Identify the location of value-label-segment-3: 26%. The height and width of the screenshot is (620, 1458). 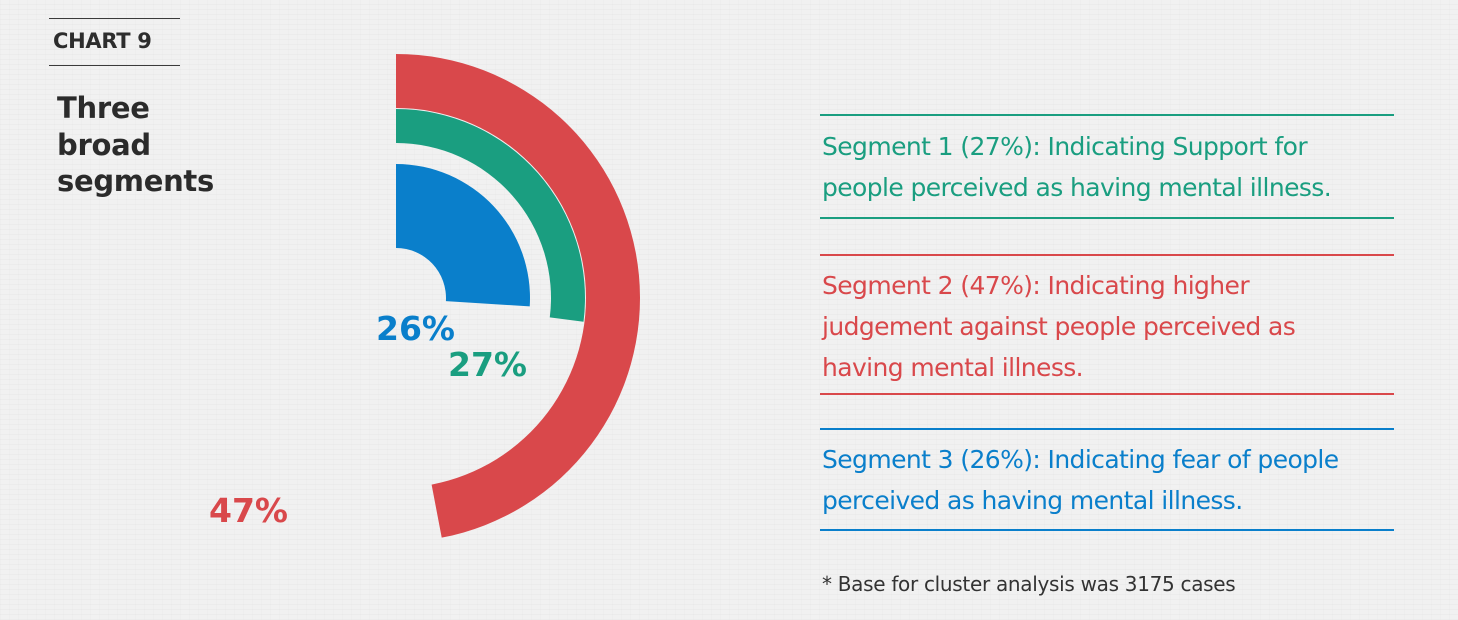
(415, 328).